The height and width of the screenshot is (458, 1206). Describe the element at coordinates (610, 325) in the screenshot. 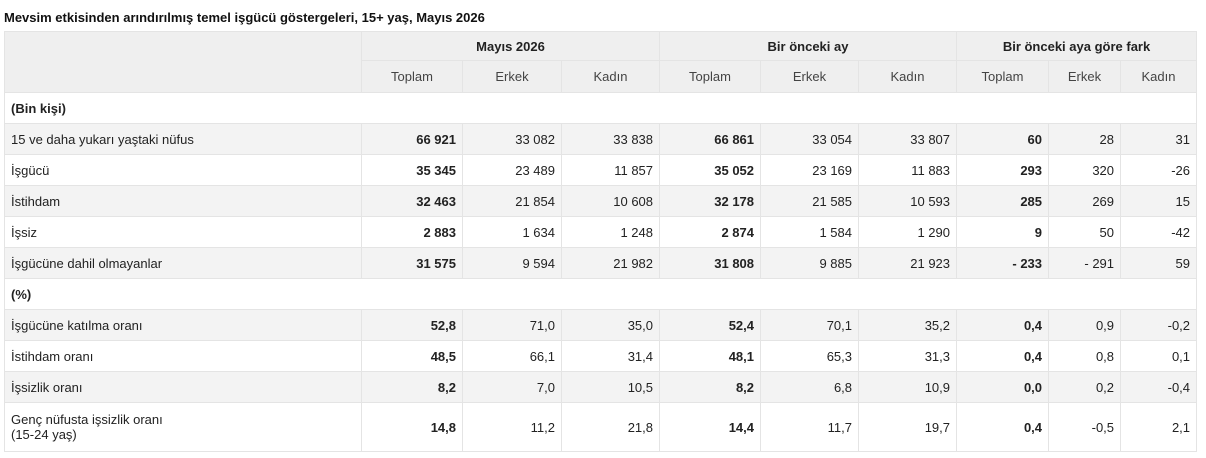

I see `value-cell: 35,0` at that location.